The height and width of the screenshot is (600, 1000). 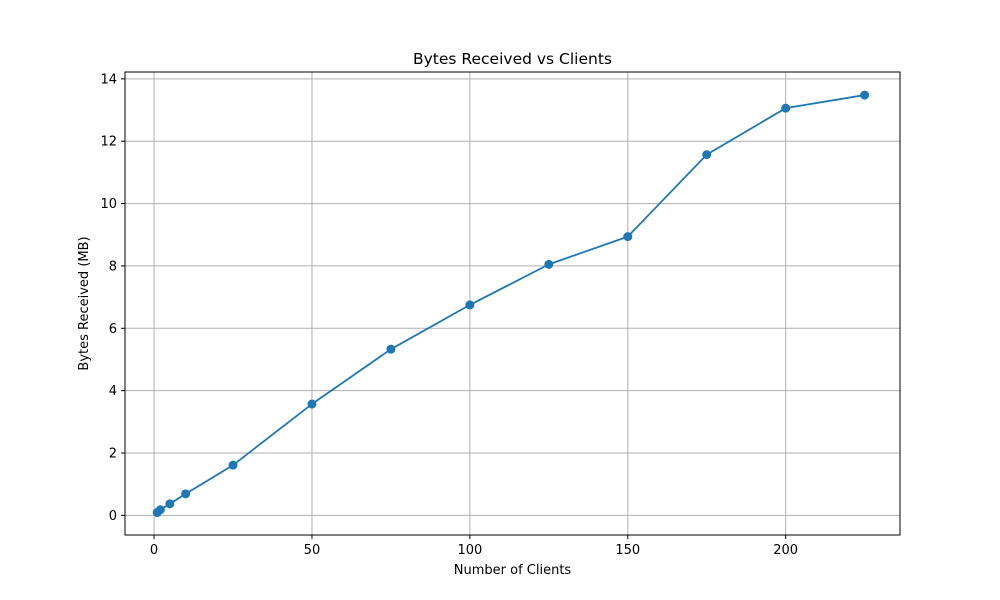 What do you see at coordinates (469, 550) in the screenshot?
I see `x-tick-label: 100` at bounding box center [469, 550].